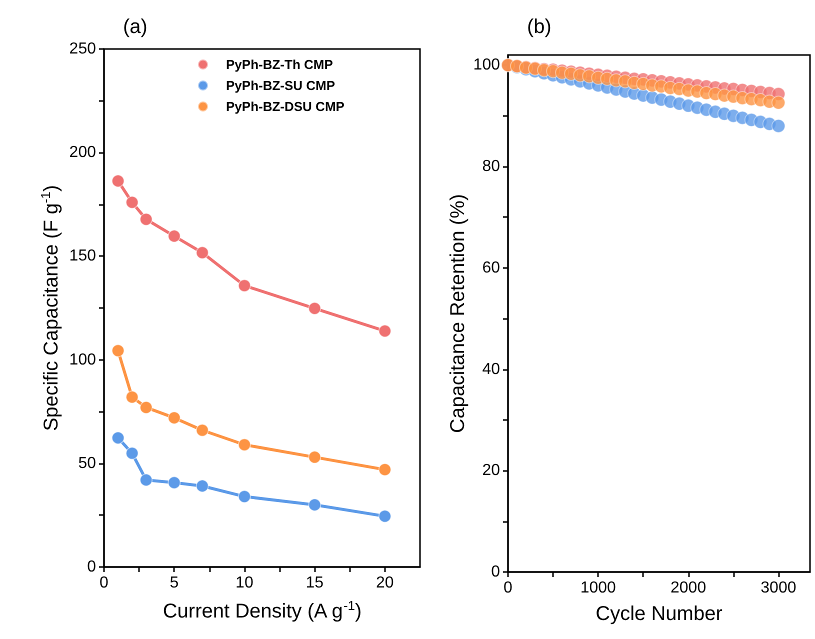 This screenshot has width=815, height=639. Describe the element at coordinates (82, 49) in the screenshot. I see `y-tick-label: 250` at that location.